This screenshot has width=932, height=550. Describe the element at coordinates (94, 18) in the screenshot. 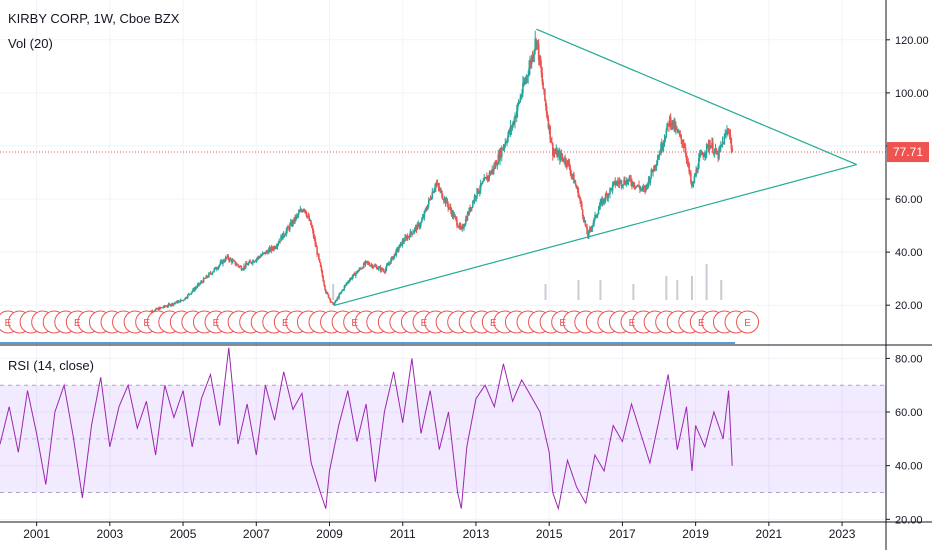

I see `symbol-title: KIRBY CORP, 1W, Cboe BZX` at that location.